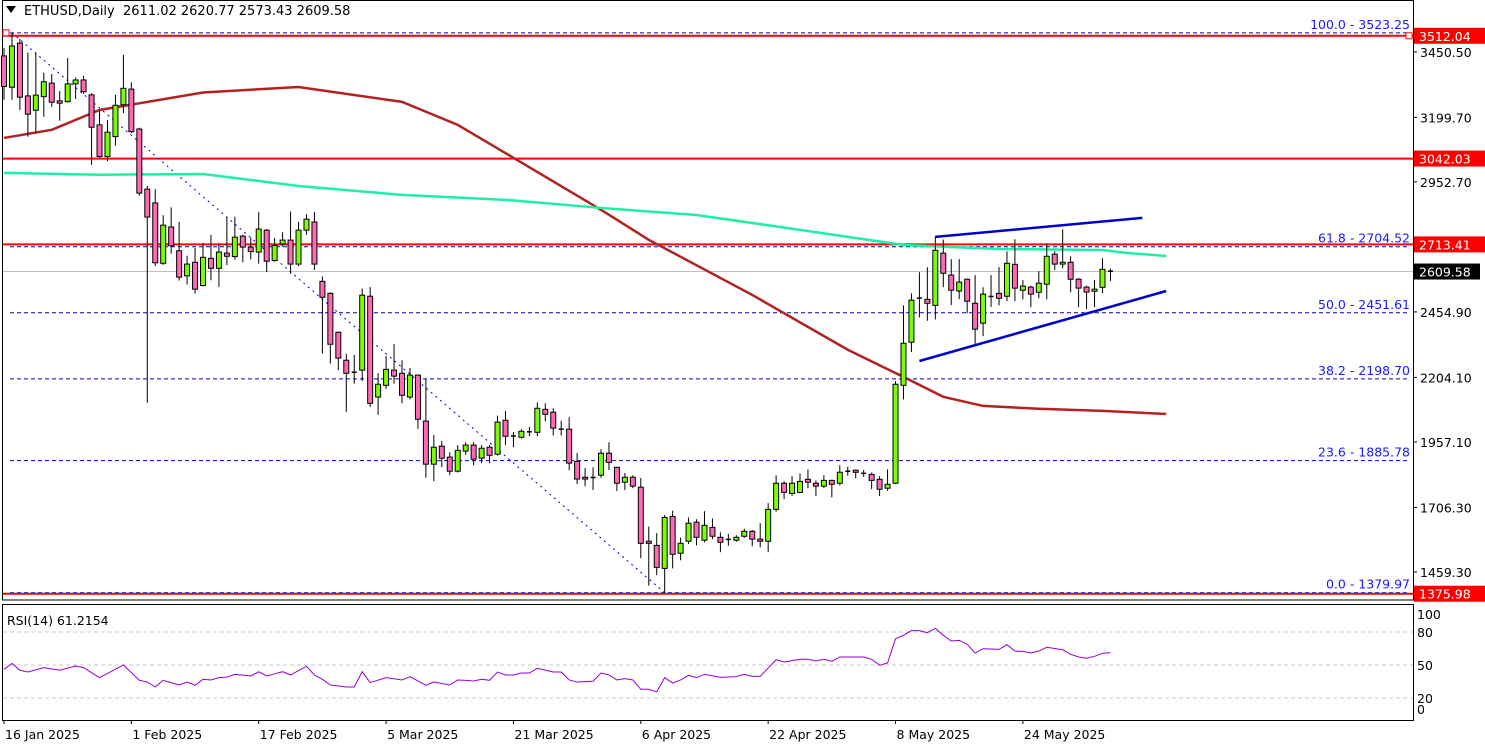 Image resolution: width=1485 pixels, height=747 pixels. I want to click on price-axis-label: 3450.50, so click(1446, 52).